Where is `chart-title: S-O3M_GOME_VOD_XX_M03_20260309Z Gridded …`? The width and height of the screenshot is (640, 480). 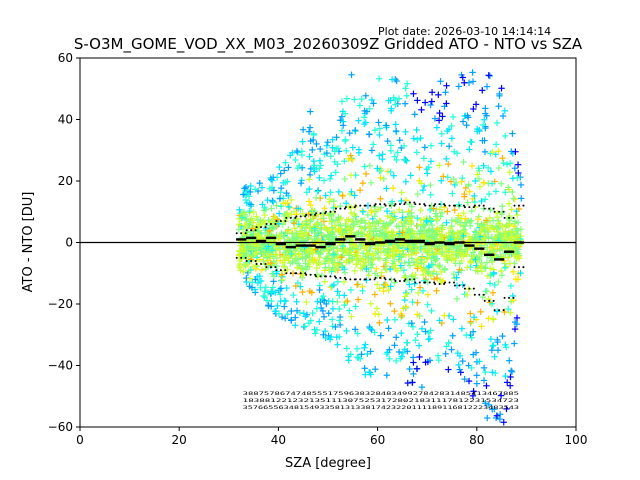 chart-title: S-O3M_GOME_VOD_XX_M03_20260309Z Gridded … is located at coordinates (328, 44).